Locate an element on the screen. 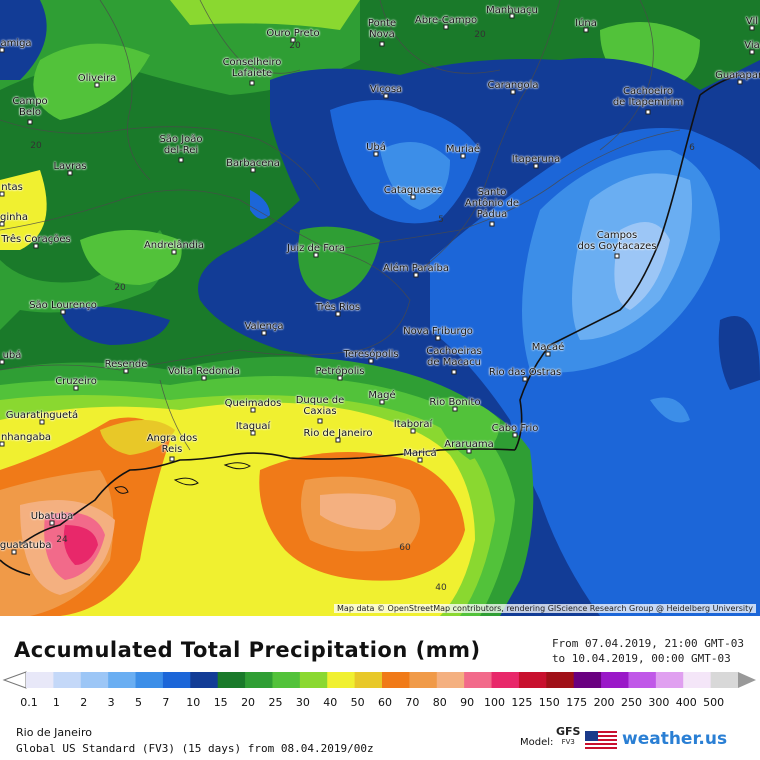 Image resolution: width=760 pixels, height=760 pixels. city-label: Rio Bonito is located at coordinates (455, 402).